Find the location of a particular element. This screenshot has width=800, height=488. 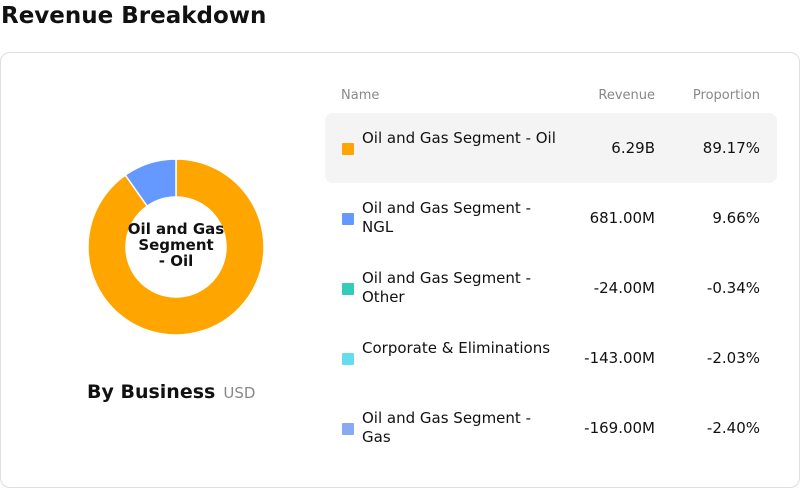

segment-revenue: -143.00M is located at coordinates (619, 358).